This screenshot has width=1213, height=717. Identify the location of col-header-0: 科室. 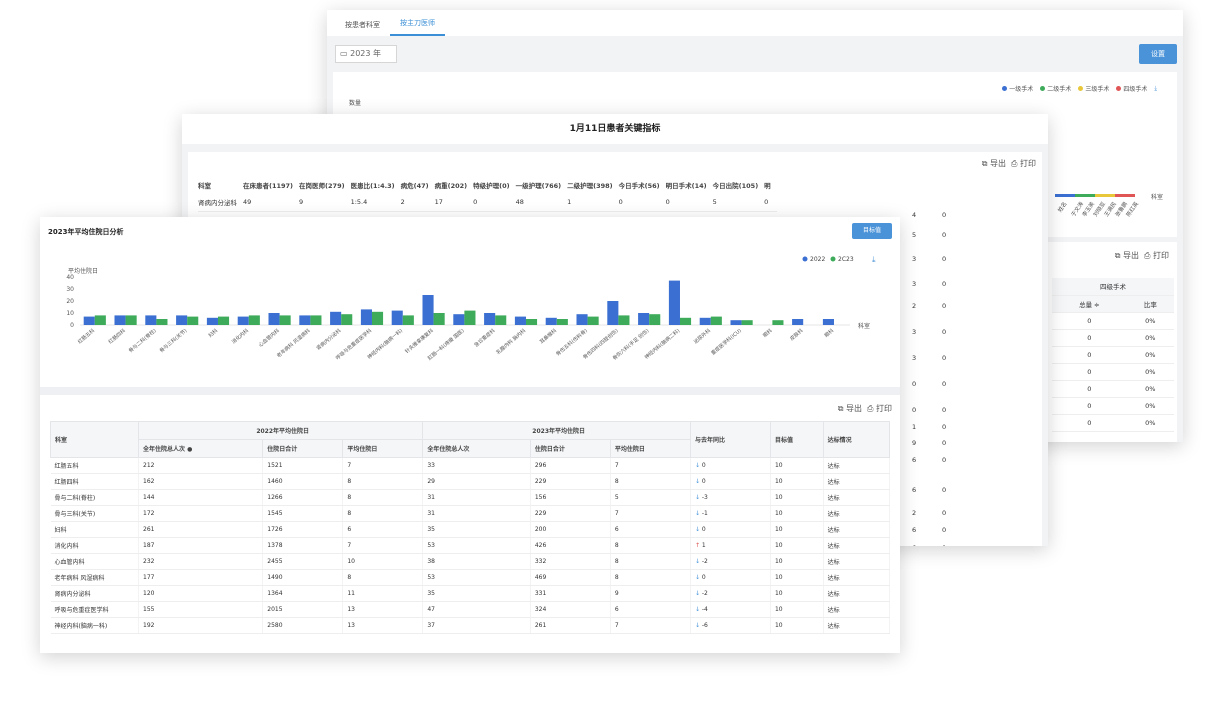
(204, 186).